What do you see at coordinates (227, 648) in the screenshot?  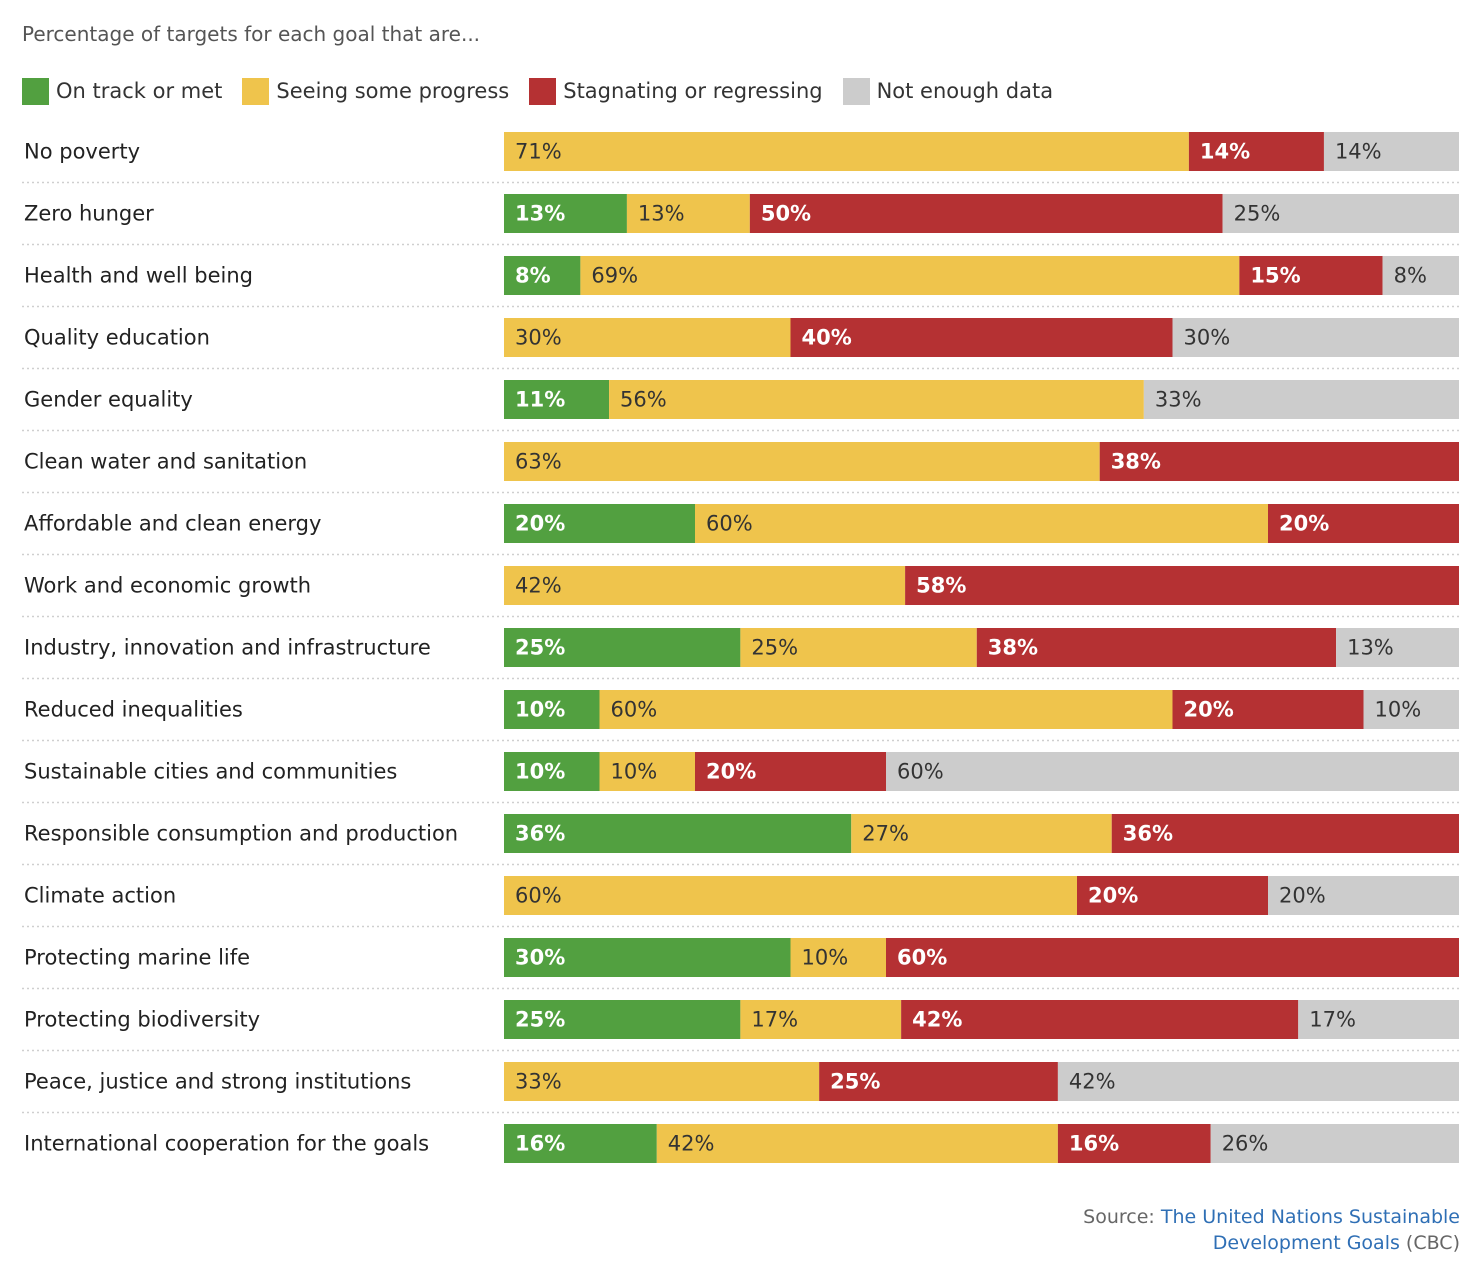 I see `category-label: Industry, innovation and infrastructure` at bounding box center [227, 648].